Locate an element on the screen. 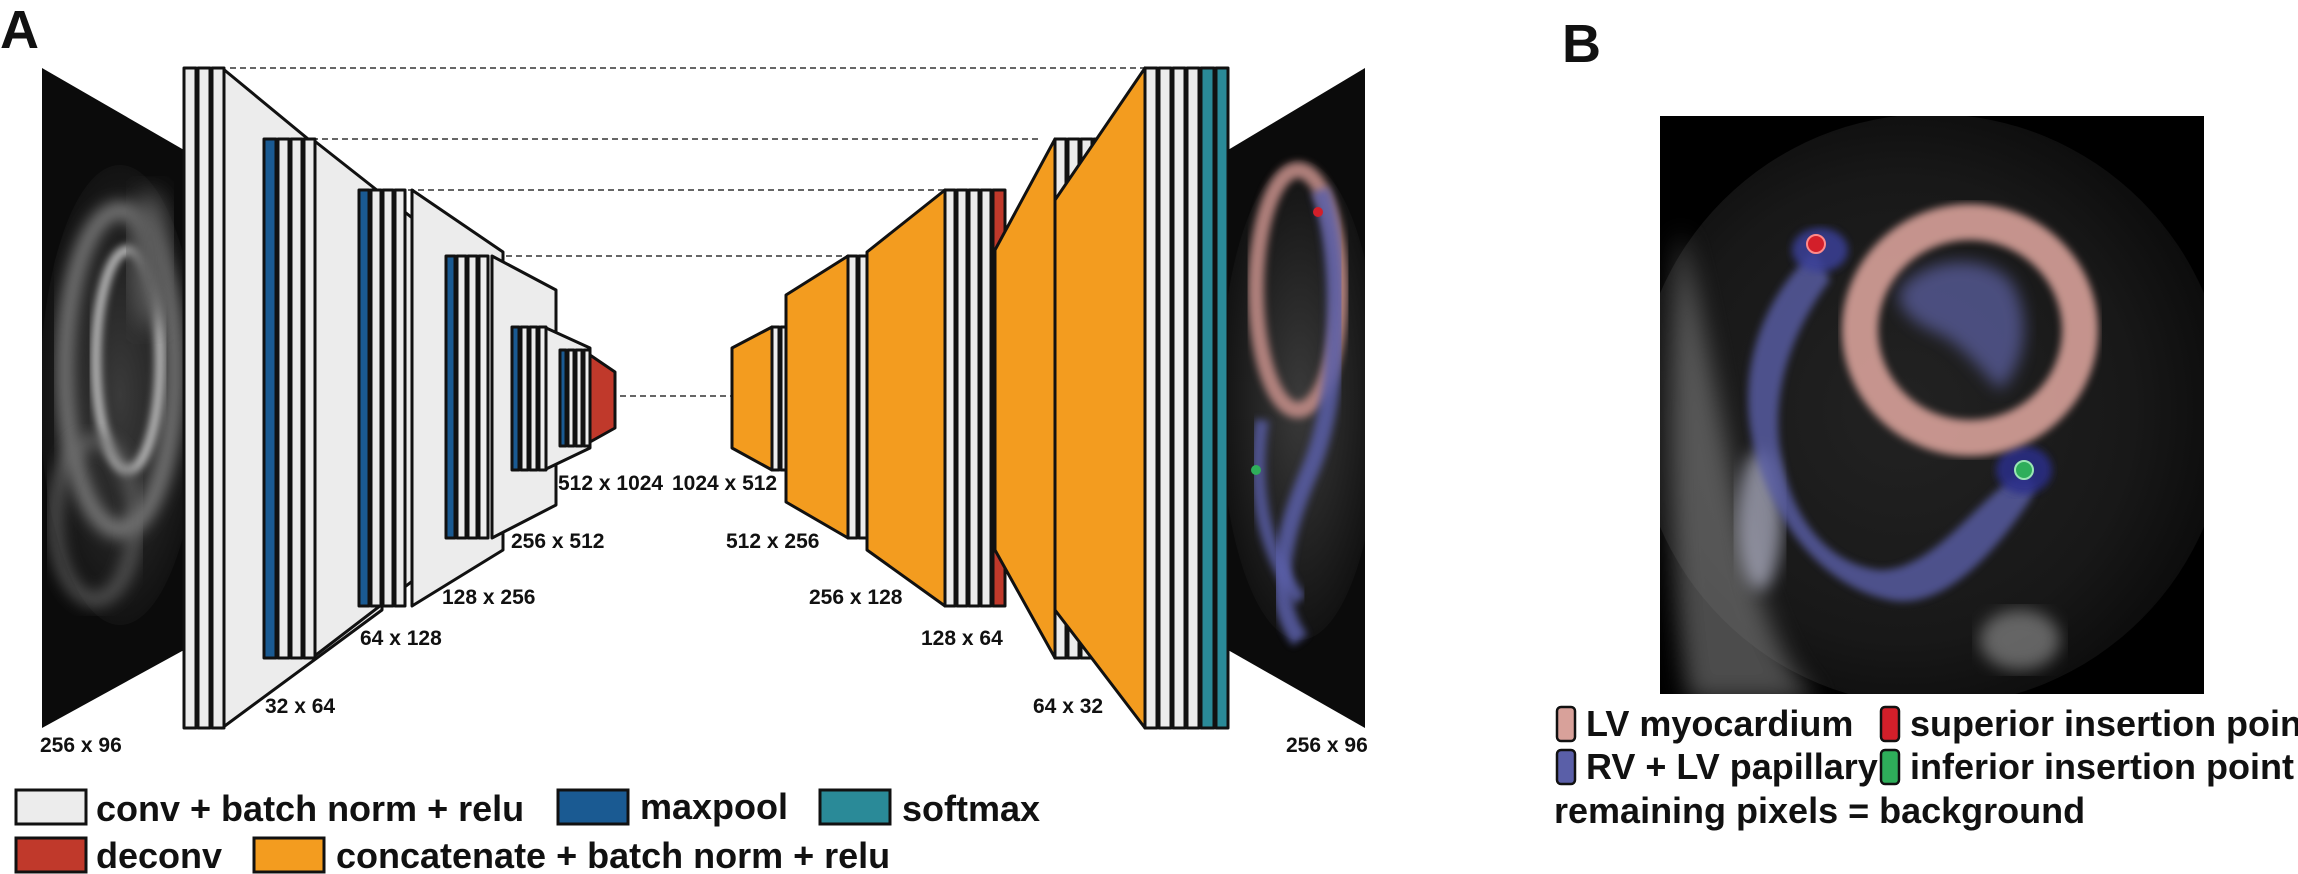 Image resolution: width=2298 pixels, height=874 pixels. decoder-dim-2: 512 x 256 is located at coordinates (772, 541).